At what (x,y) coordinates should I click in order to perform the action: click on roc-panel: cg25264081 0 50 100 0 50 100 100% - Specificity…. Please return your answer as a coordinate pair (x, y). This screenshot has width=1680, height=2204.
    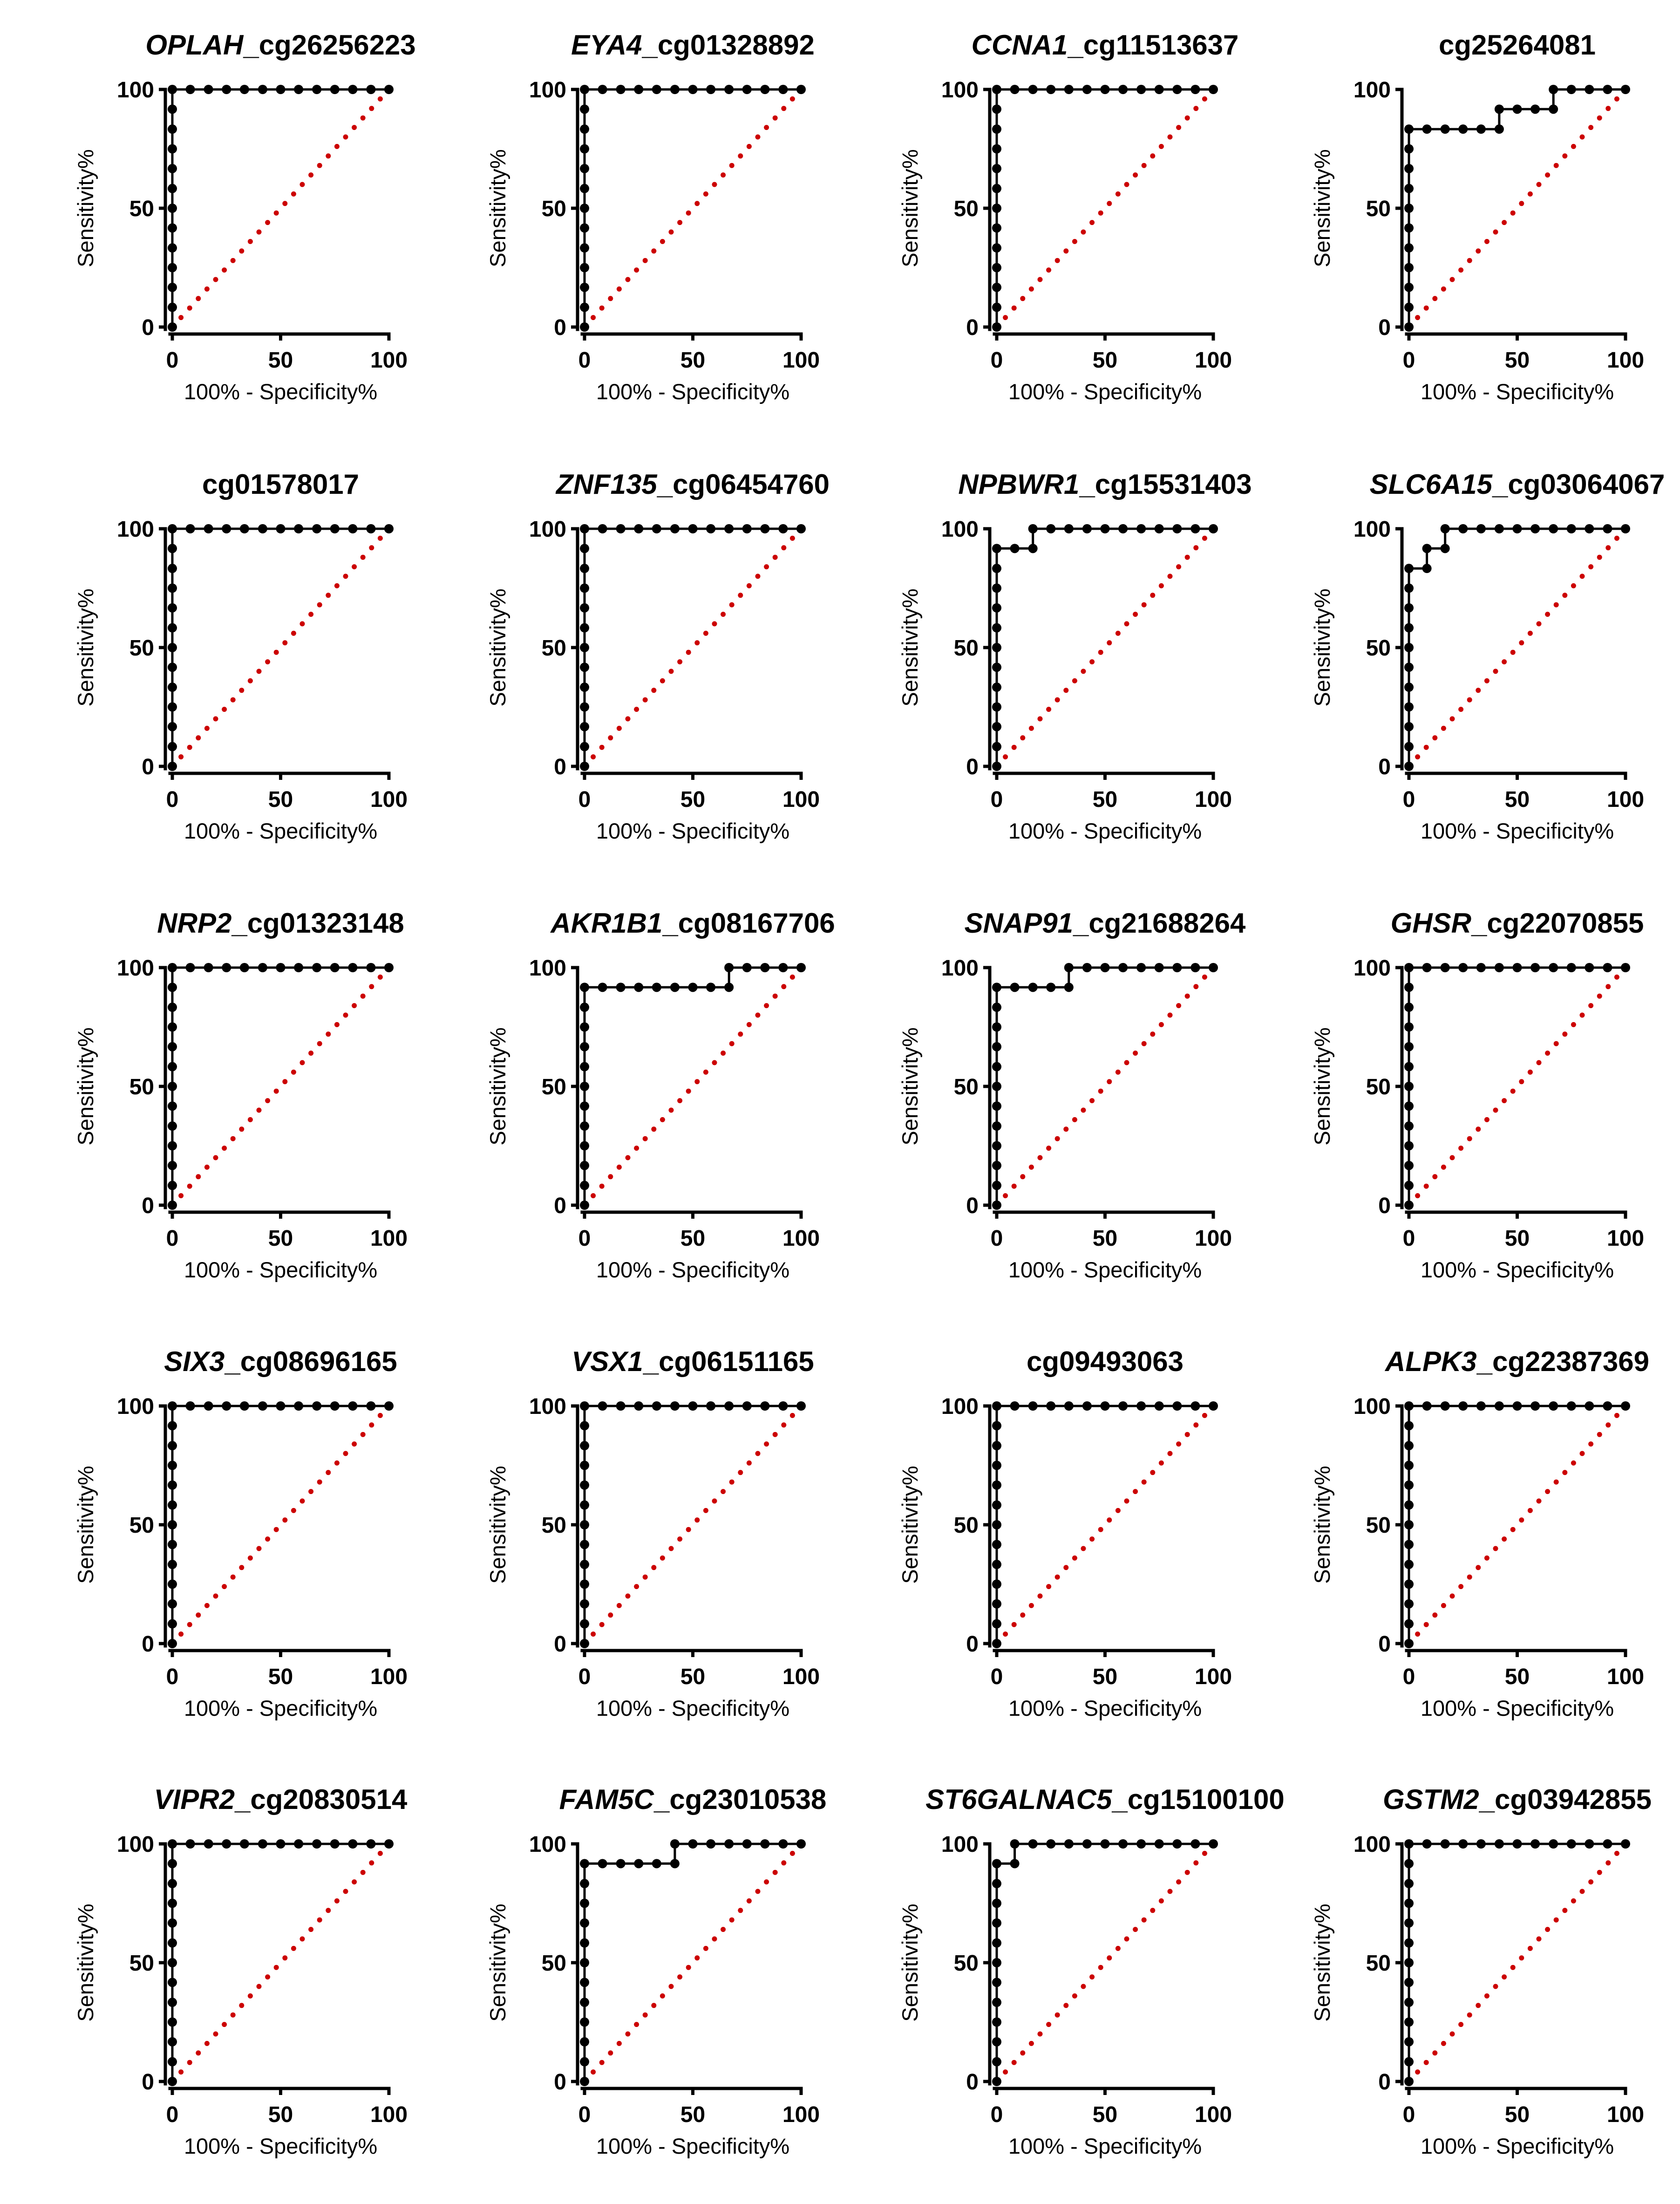
    Looking at the image, I should click on (1477, 217).